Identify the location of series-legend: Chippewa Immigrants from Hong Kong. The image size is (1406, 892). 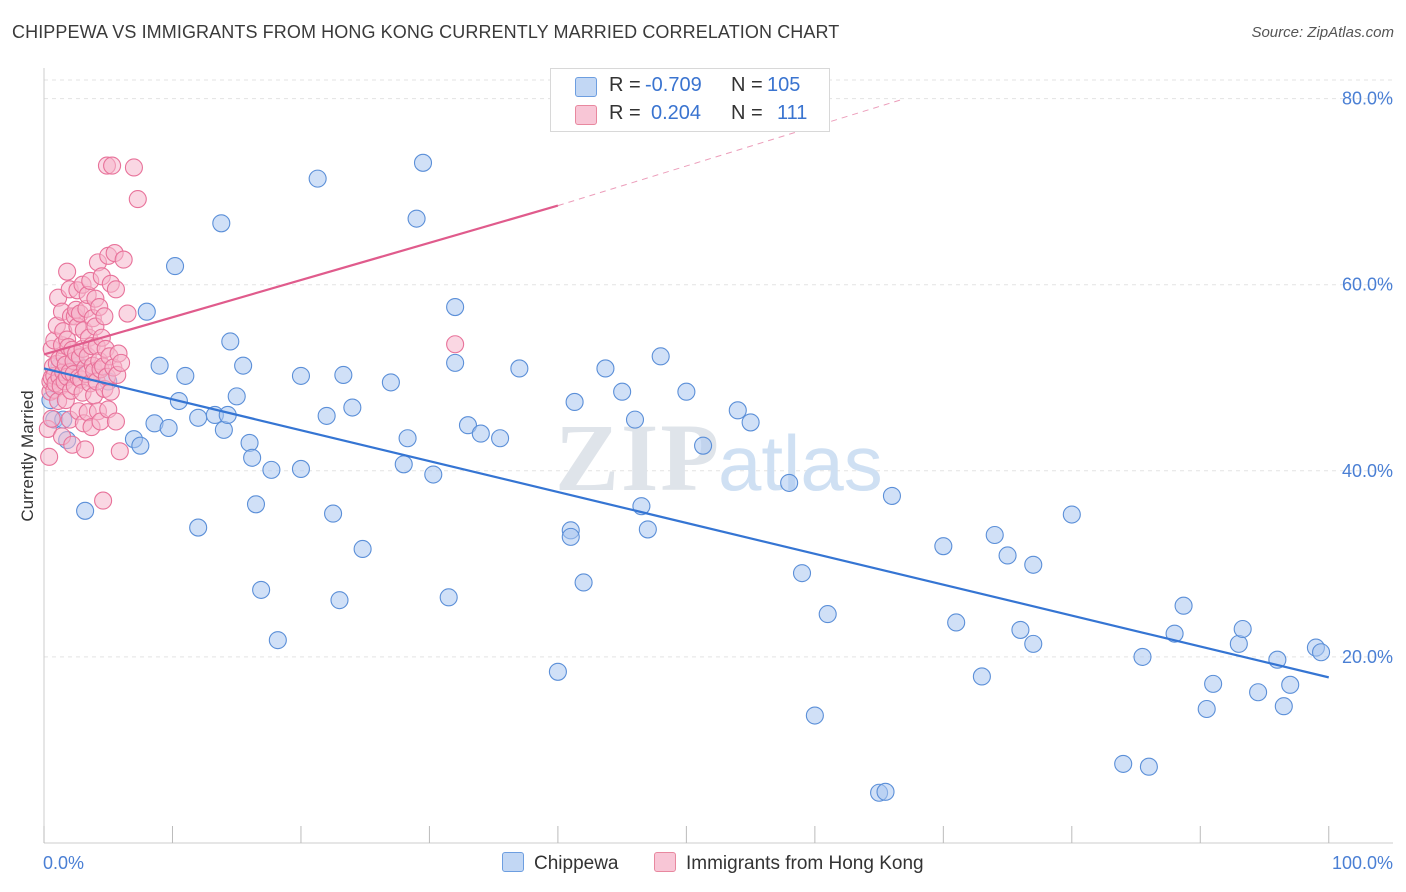
(703, 865).